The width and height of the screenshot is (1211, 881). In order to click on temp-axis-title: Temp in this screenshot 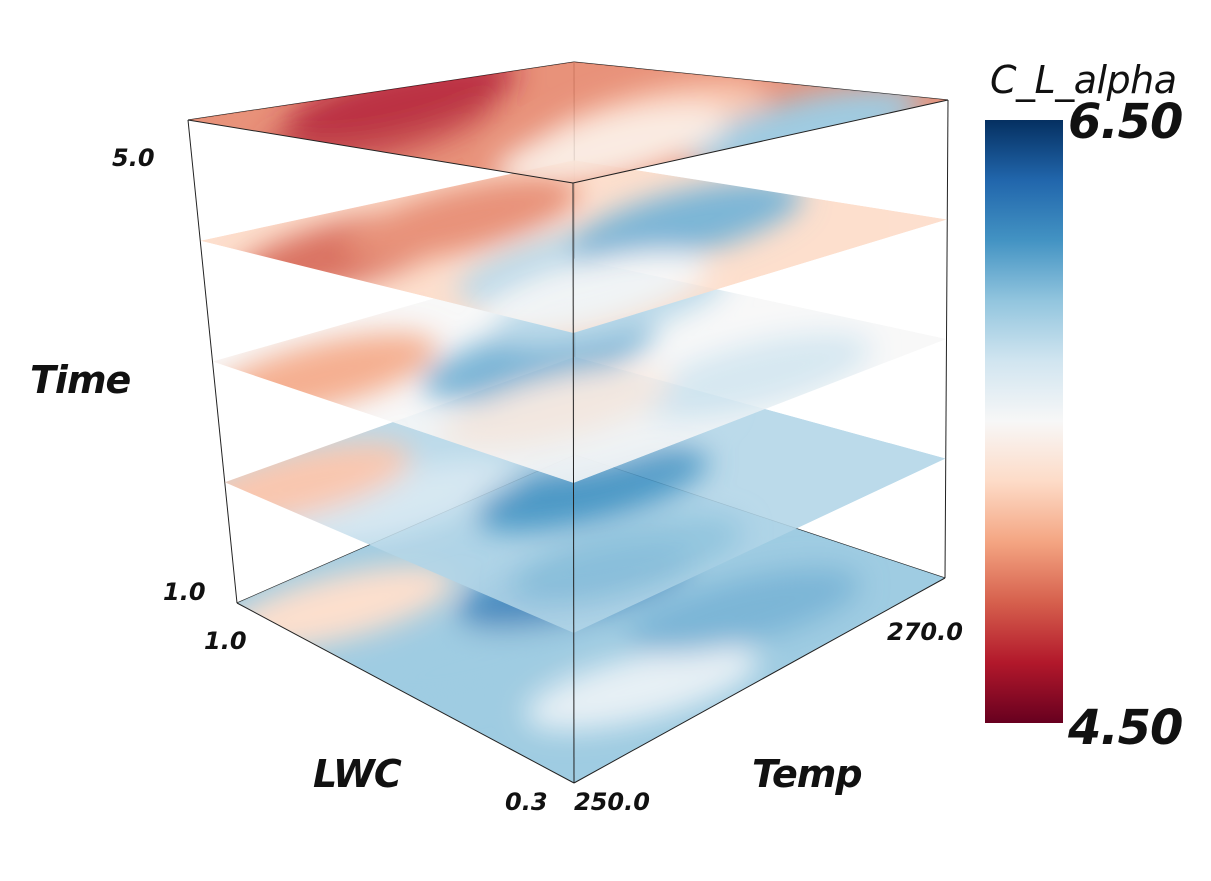, I will do `click(807, 774)`.